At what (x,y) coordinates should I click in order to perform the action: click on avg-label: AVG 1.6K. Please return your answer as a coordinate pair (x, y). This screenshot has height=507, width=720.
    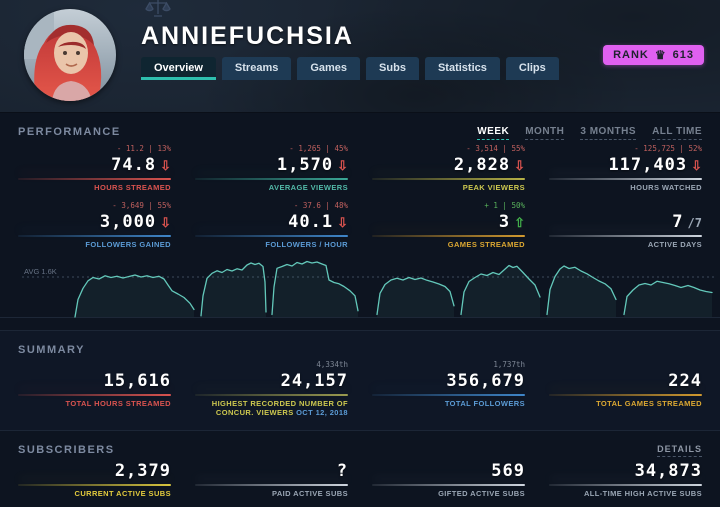
    Looking at the image, I should click on (40, 271).